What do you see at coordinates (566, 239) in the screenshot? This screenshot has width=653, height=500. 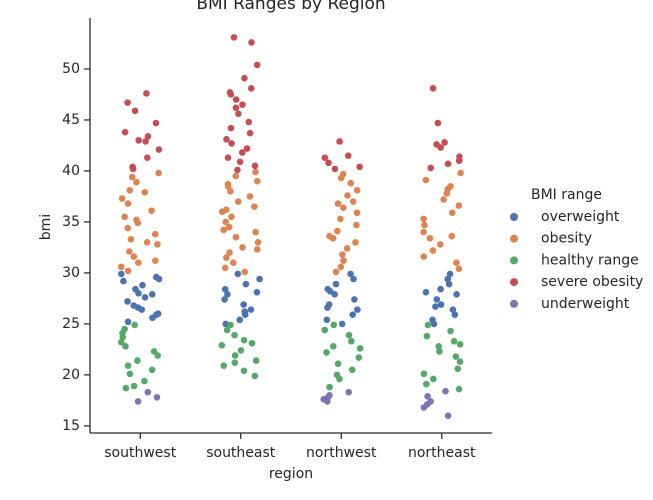 I see `legend-label: obesity` at bounding box center [566, 239].